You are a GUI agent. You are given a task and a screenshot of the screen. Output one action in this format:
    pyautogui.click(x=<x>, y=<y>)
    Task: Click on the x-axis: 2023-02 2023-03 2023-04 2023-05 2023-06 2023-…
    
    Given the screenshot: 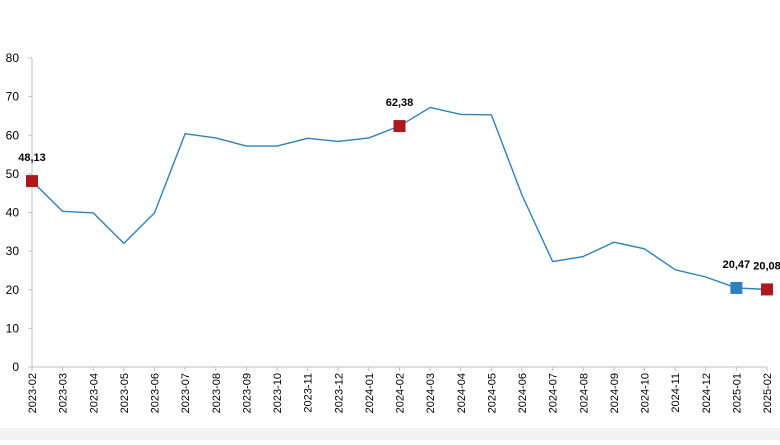 What is the action you would take?
    pyautogui.click(x=400, y=389)
    